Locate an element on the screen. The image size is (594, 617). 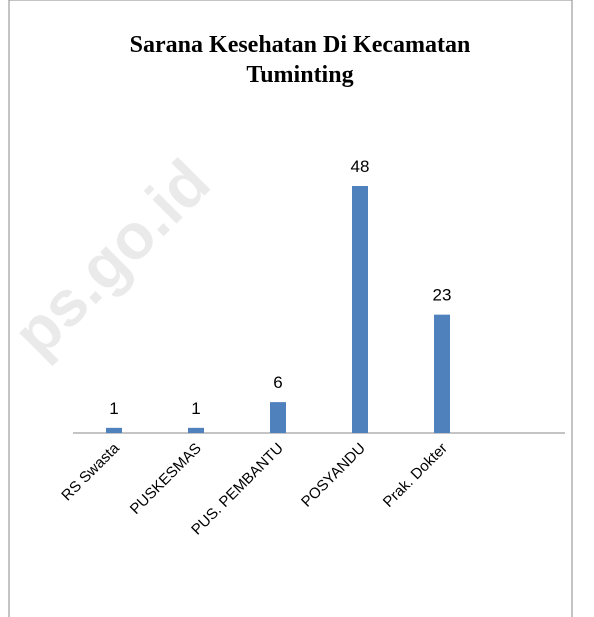
x-tick-label: POSYANDU is located at coordinates (333, 475).